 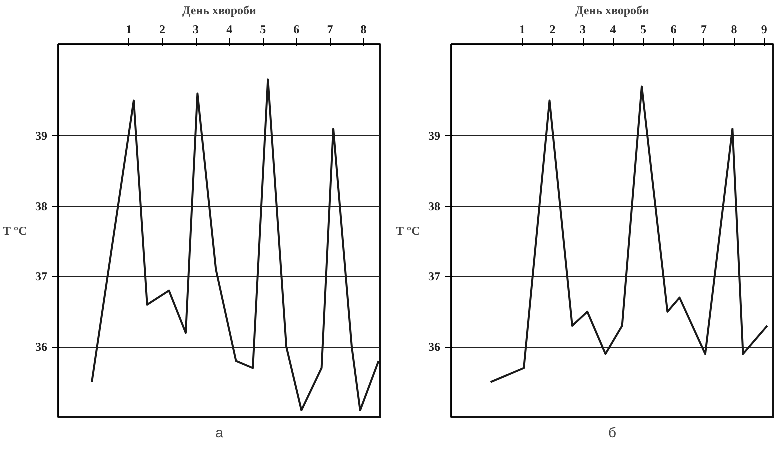 I want to click on x-tick-label: 9, so click(x=764, y=29).